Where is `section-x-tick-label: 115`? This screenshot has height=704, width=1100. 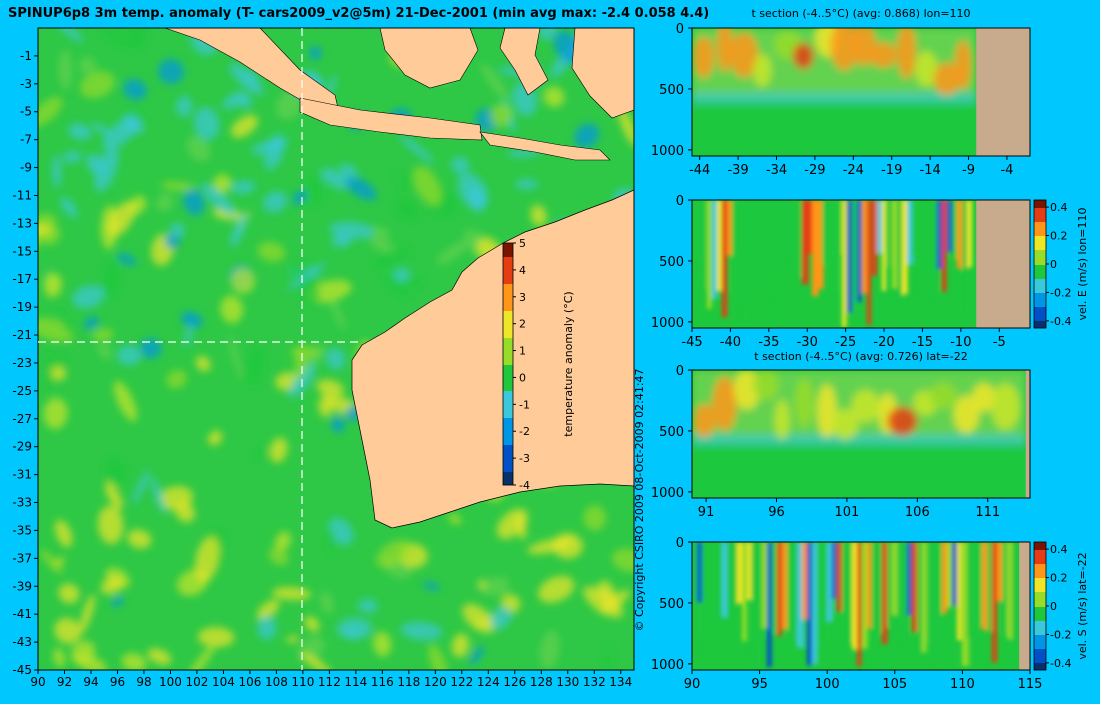 section-x-tick-label: 115 is located at coordinates (1030, 684).